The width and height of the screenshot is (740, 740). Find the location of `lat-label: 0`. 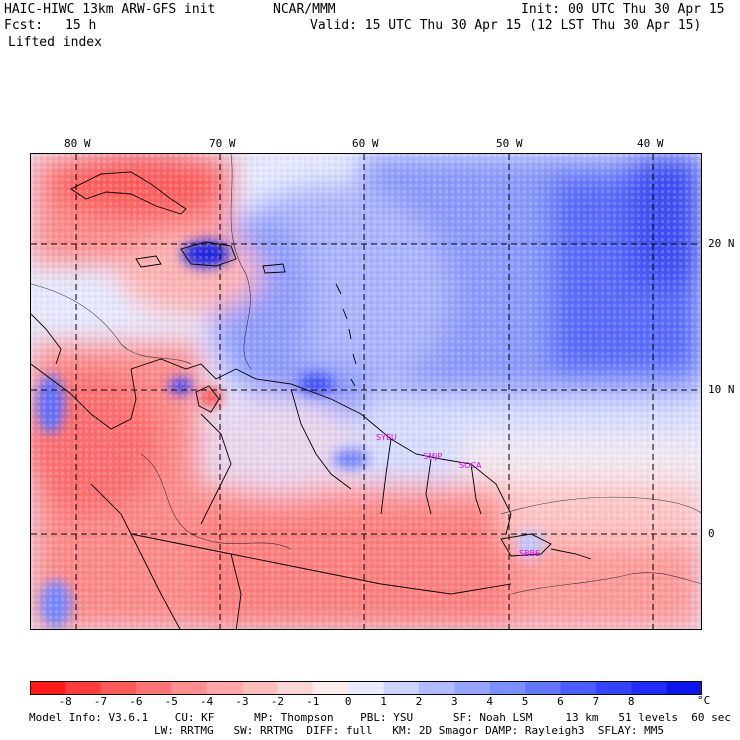

lat-label: 0 is located at coordinates (711, 533).